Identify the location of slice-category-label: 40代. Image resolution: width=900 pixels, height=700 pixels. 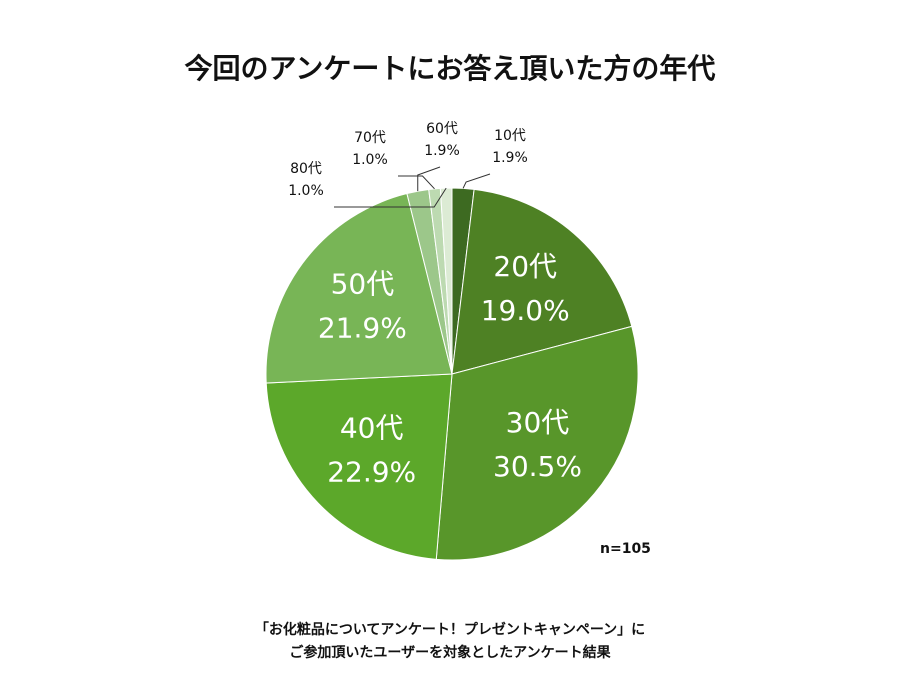
(372, 427).